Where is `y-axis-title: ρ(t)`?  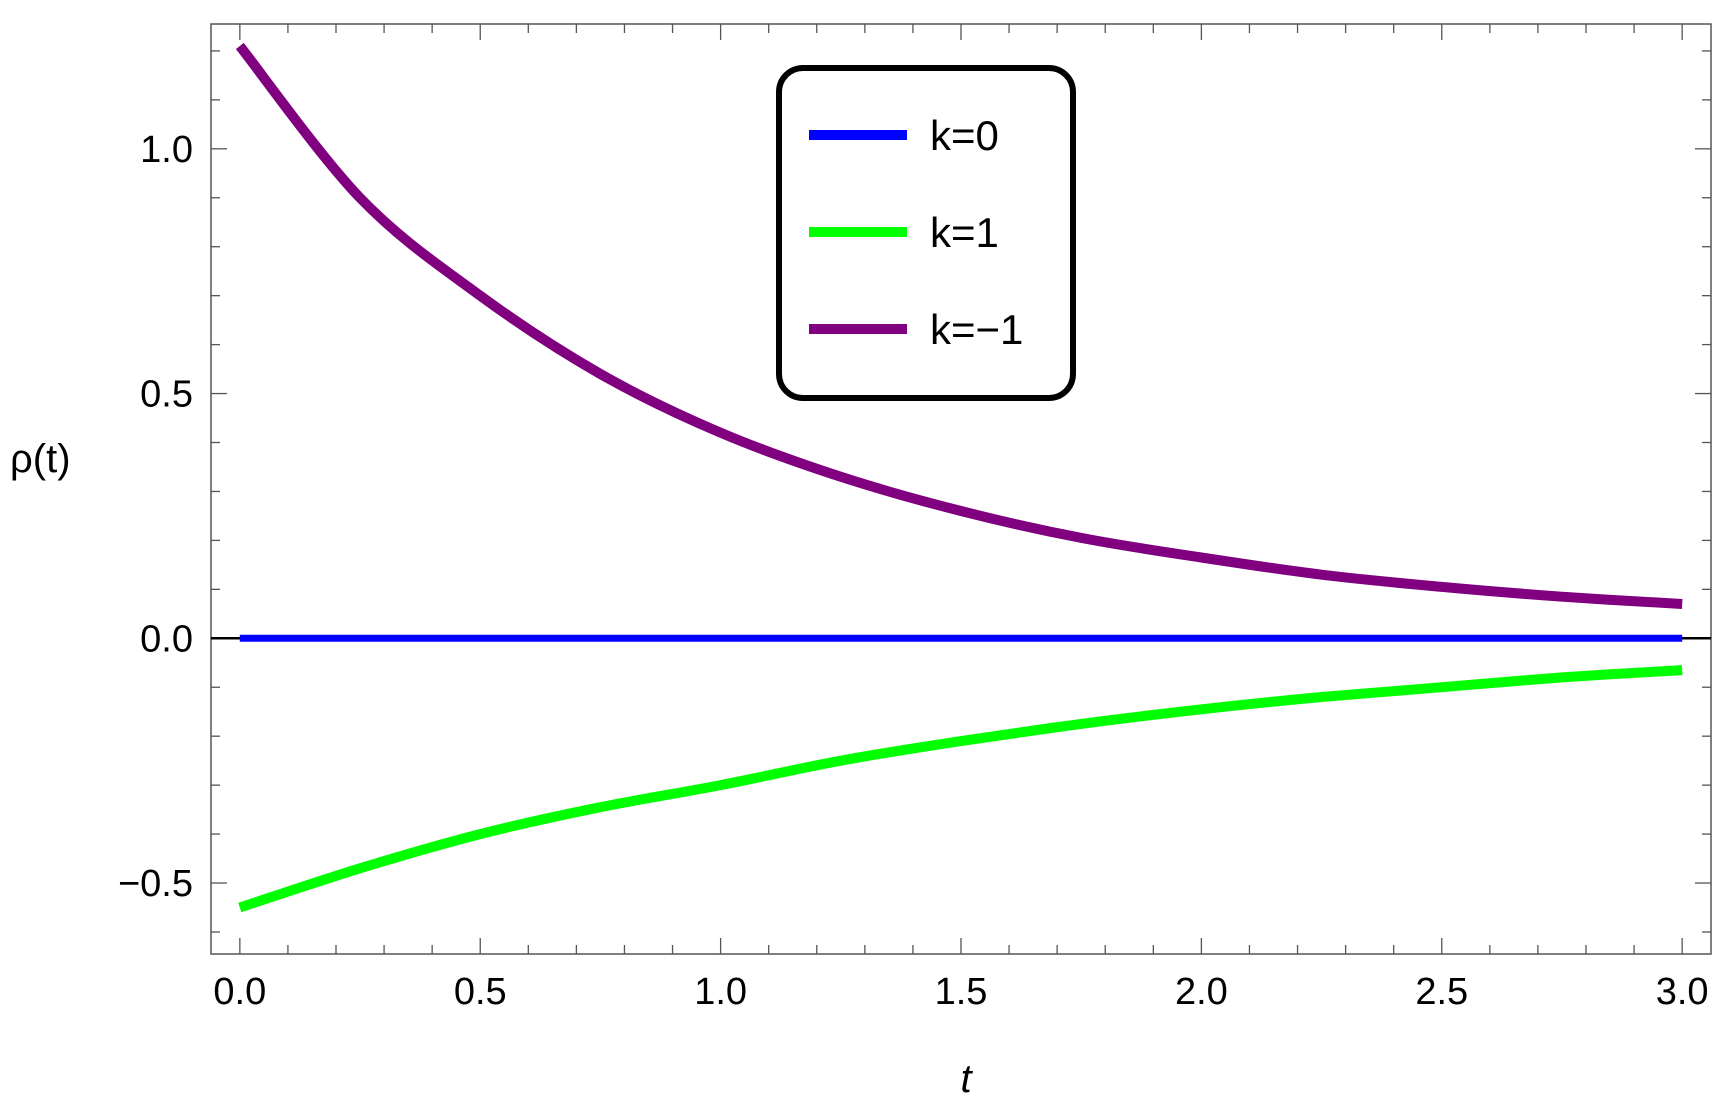
y-axis-title: ρ(t) is located at coordinates (40, 459).